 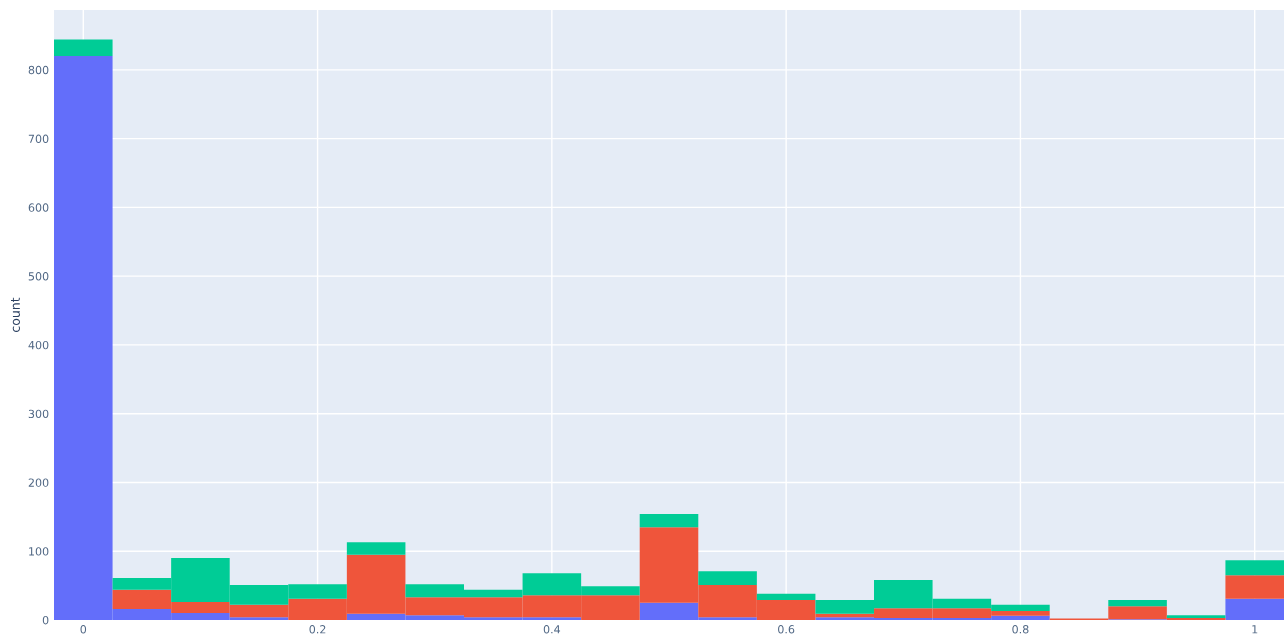 I want to click on y-tick-label: 600, so click(x=38, y=207).